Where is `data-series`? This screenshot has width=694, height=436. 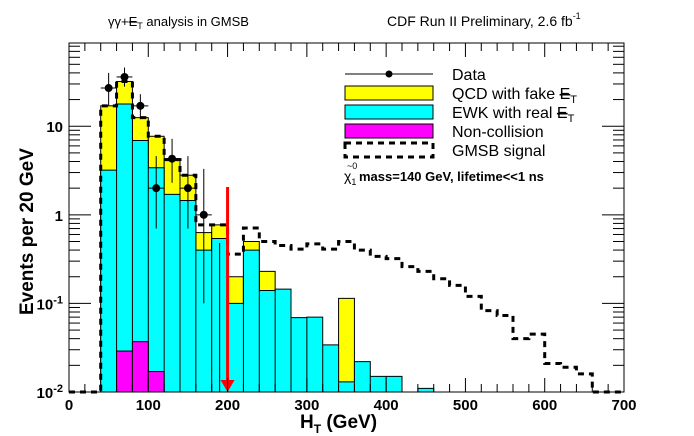 data-series is located at coordinates (160, 229).